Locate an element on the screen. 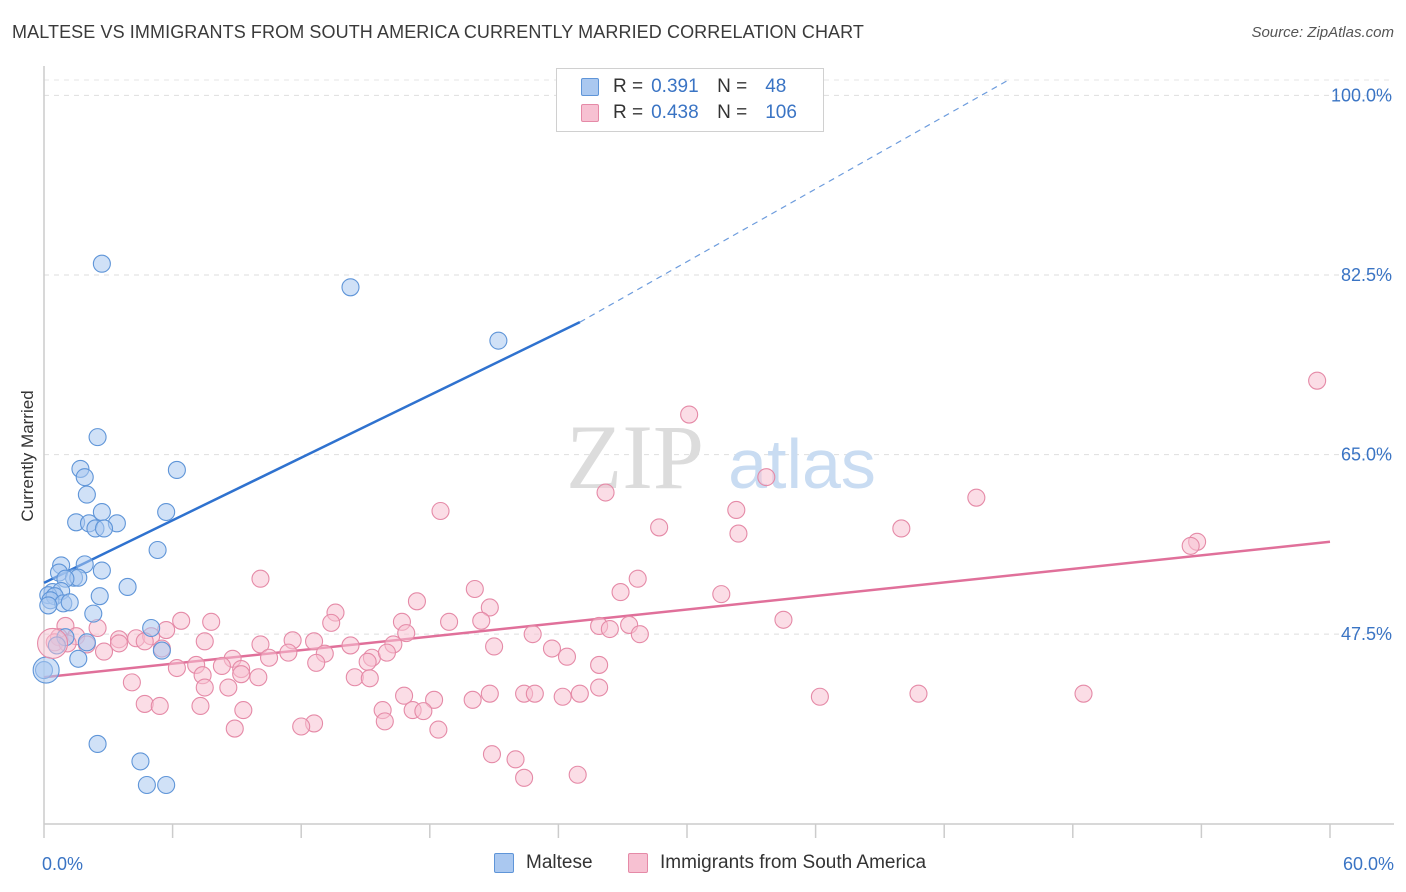  legend-item-maltese: Maltese is located at coordinates (543, 863).